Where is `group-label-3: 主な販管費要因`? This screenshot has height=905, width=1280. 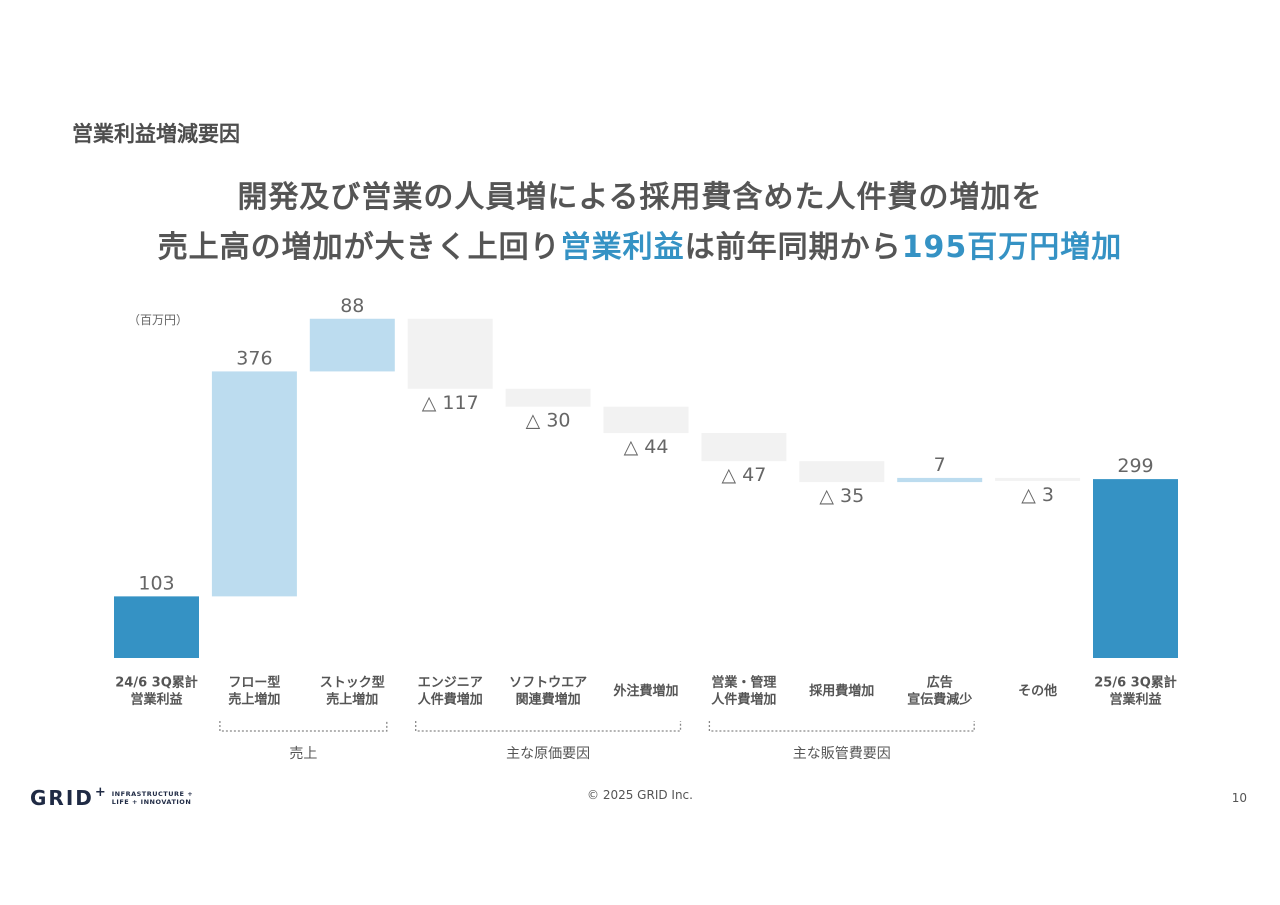
group-label-3: 主な販管費要因 is located at coordinates (842, 754).